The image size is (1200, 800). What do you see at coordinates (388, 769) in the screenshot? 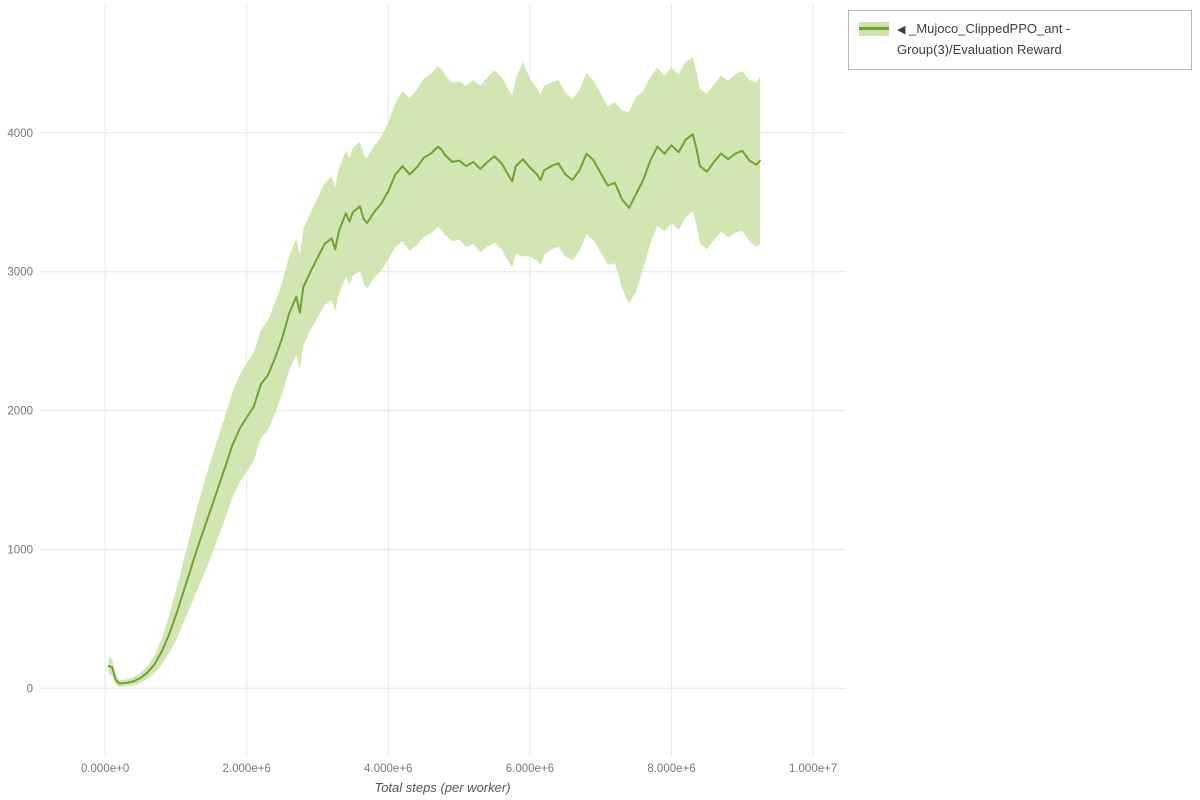
I see `x-tick-label: 4.000e+6` at bounding box center [388, 769].